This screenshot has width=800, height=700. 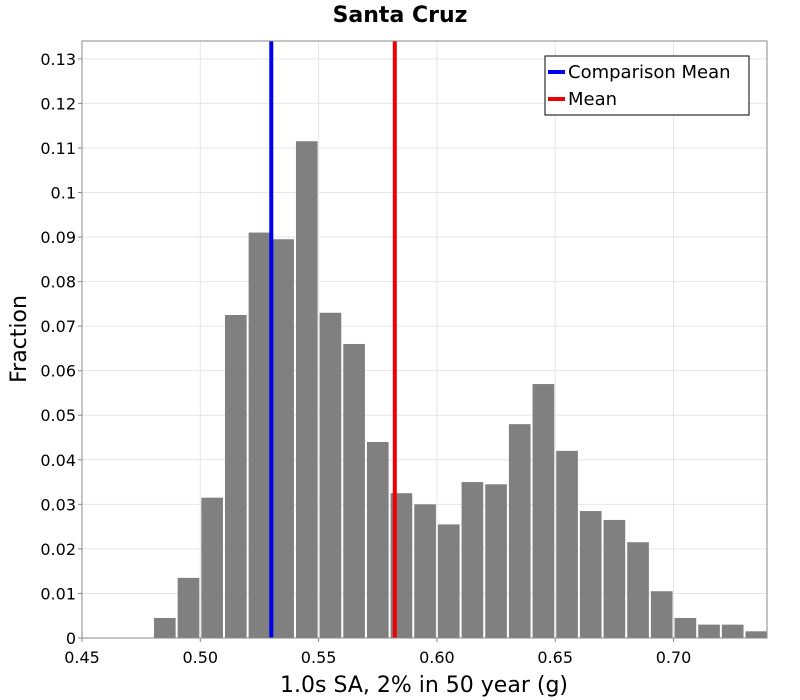 I want to click on y-tick-label-5: 0.05, so click(x=58, y=415).